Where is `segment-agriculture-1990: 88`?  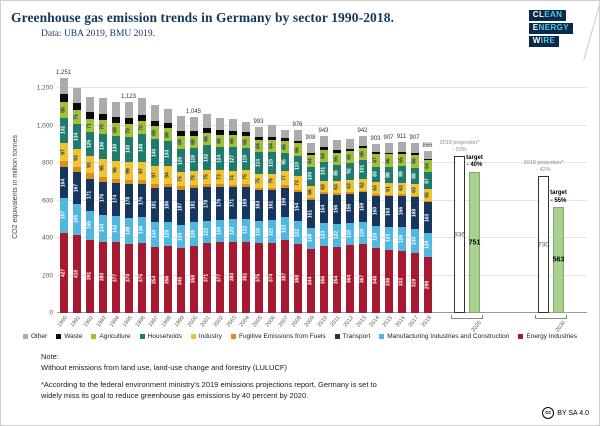
segment-agriculture-1990: 88 is located at coordinates (63, 109).